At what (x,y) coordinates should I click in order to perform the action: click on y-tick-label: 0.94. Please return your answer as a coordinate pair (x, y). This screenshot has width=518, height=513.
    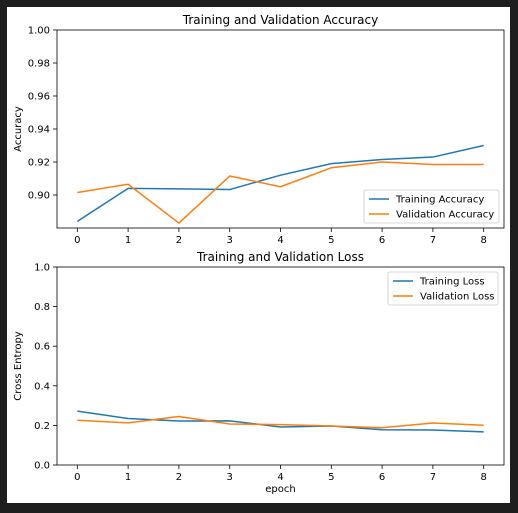
    Looking at the image, I should click on (39, 130).